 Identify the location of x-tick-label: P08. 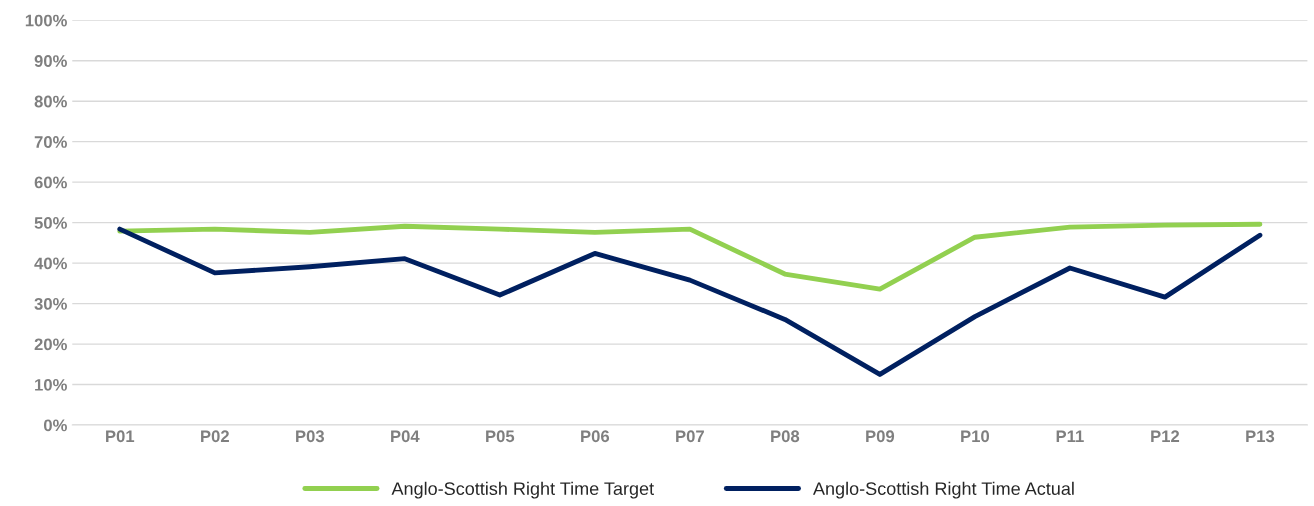
(785, 436).